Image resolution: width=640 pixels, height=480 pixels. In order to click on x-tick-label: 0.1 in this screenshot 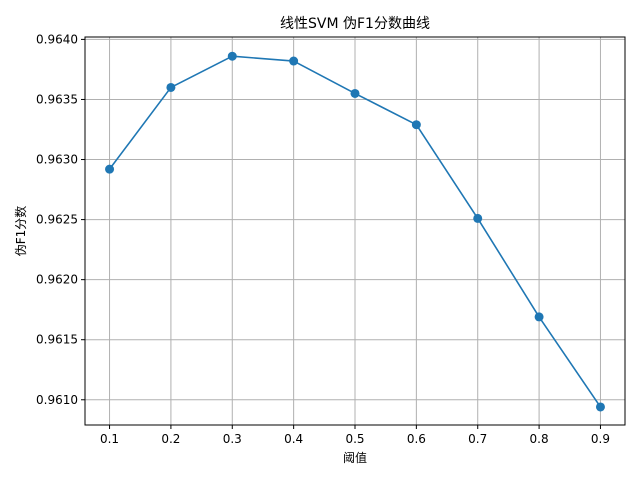, I will do `click(109, 439)`.